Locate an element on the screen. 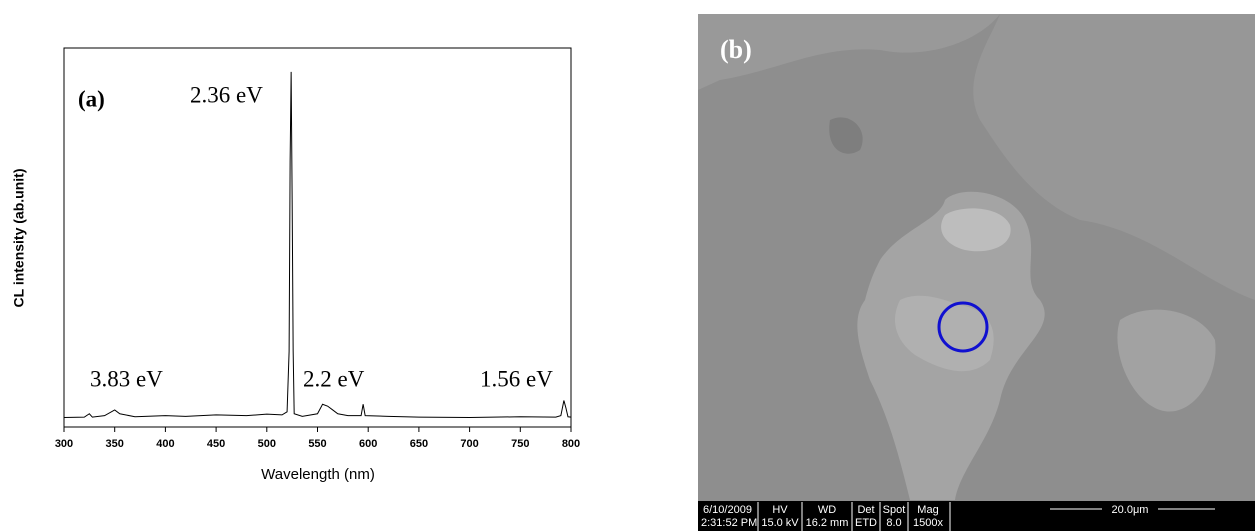 The height and width of the screenshot is (531, 1255). info-header: HV is located at coordinates (780, 510).